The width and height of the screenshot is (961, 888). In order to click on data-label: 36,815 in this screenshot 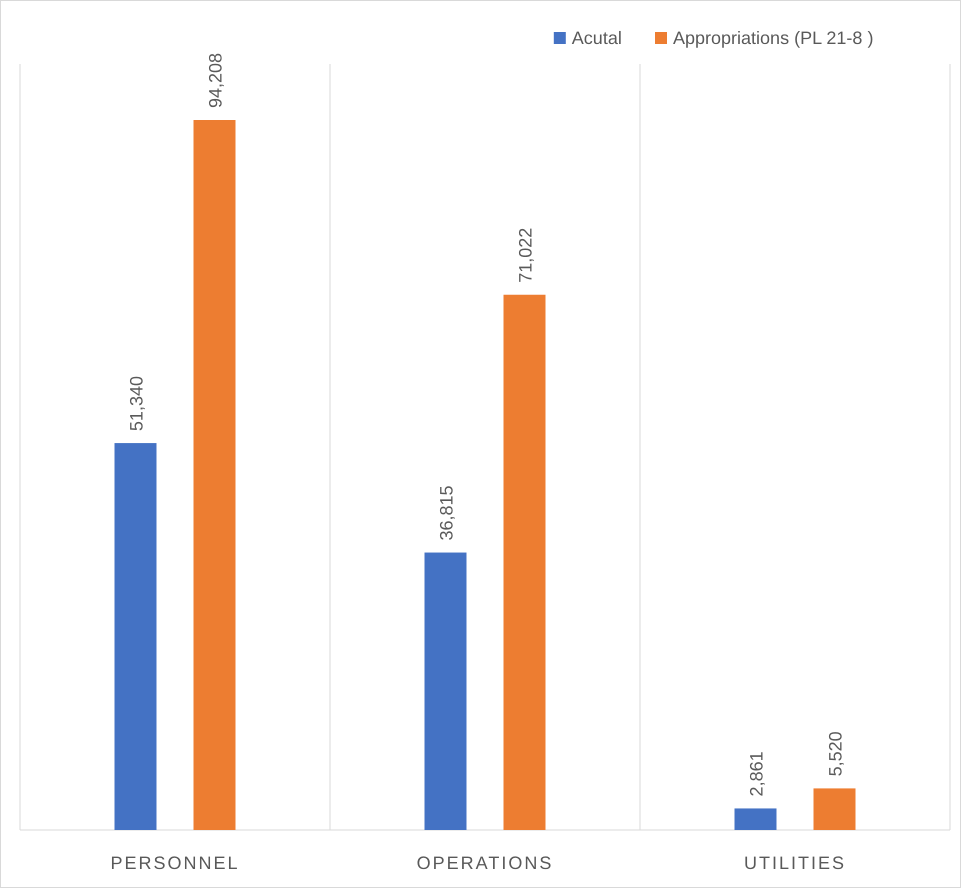, I will do `click(446, 513)`.